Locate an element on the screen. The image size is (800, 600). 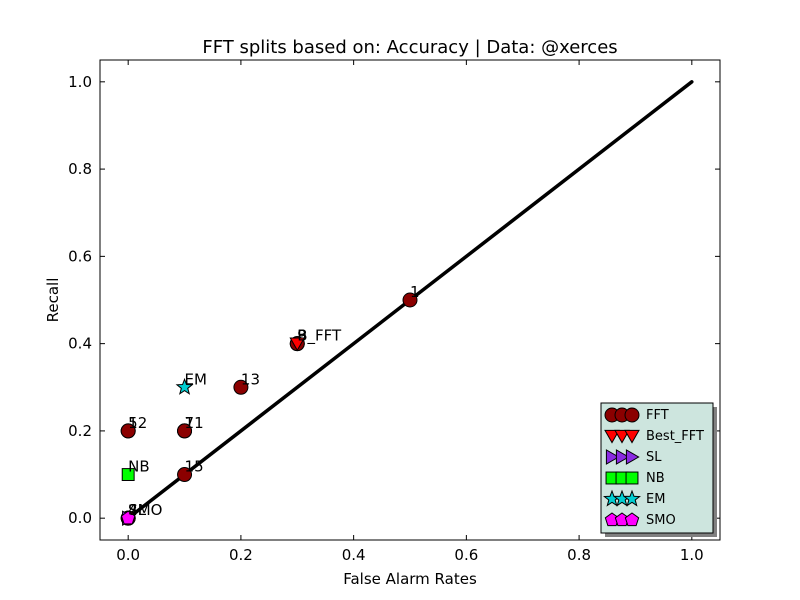
data-point-best-fft is located at coordinates (297, 344).